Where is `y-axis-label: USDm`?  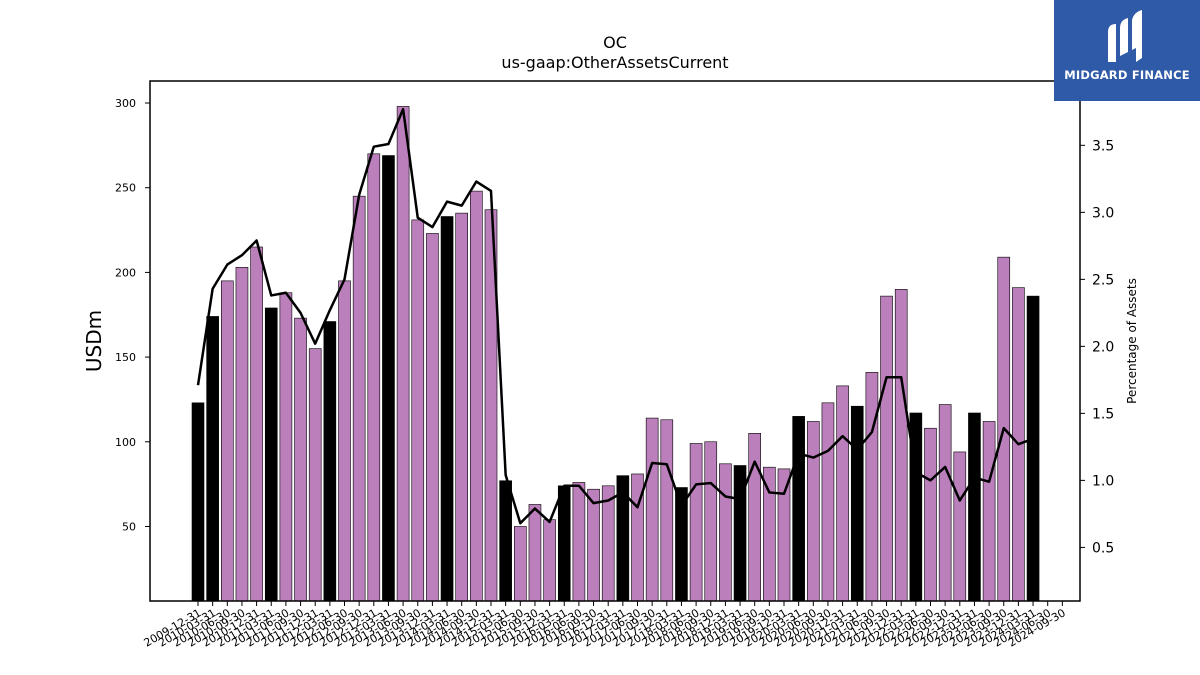
y-axis-label: USDm is located at coordinates (94, 341).